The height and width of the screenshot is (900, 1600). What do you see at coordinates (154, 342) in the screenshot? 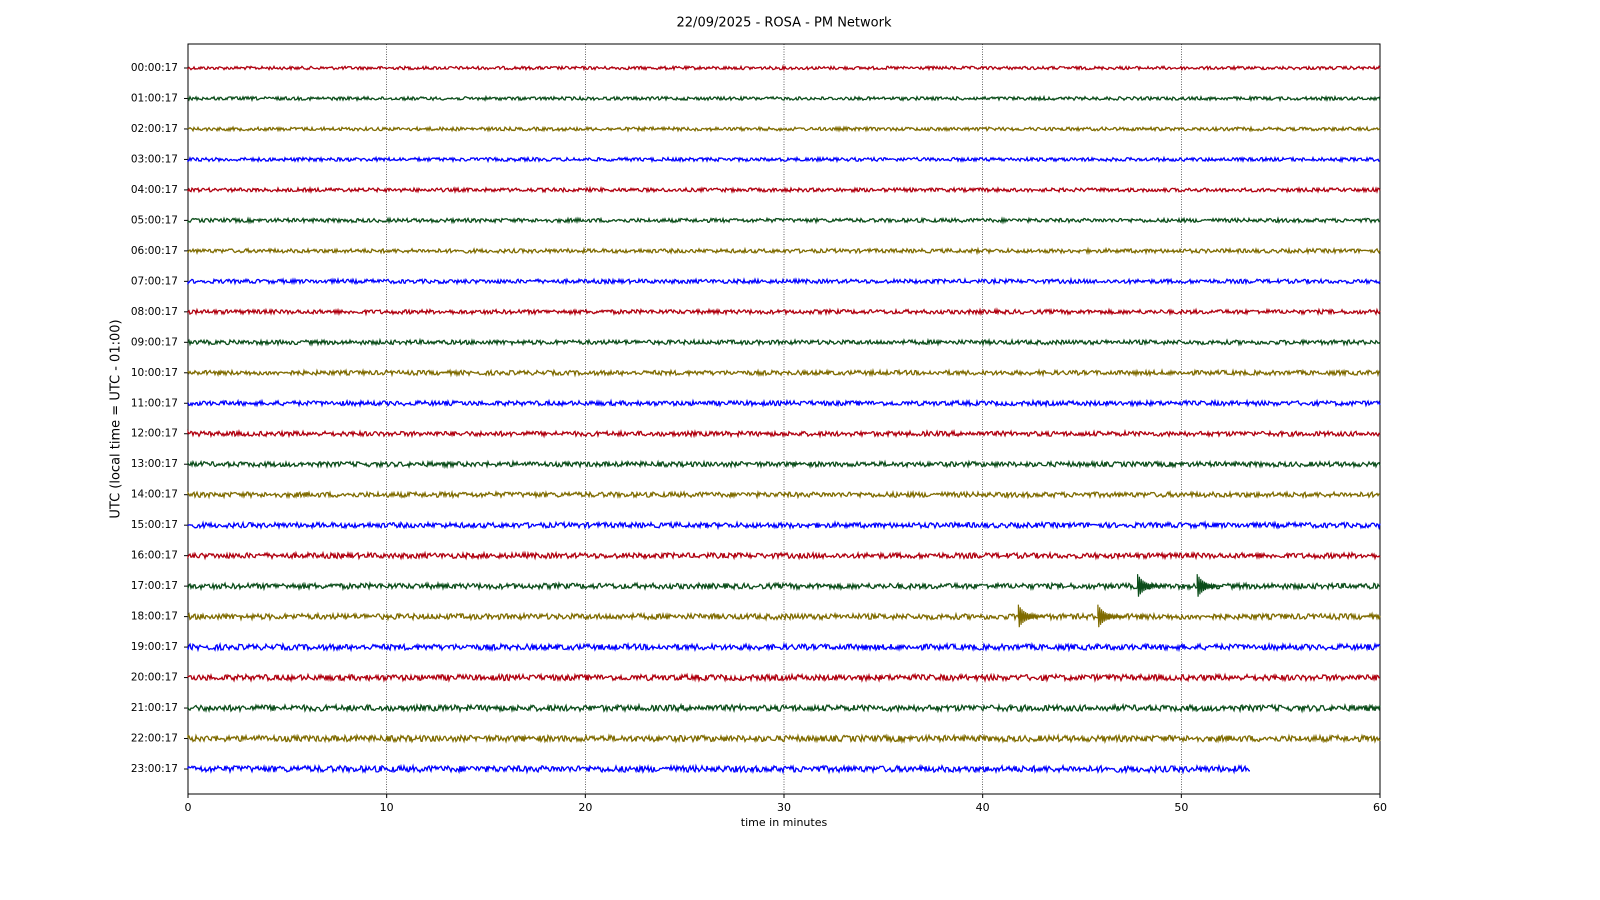
I see `y-tick-label: 09:00:17` at bounding box center [154, 342].